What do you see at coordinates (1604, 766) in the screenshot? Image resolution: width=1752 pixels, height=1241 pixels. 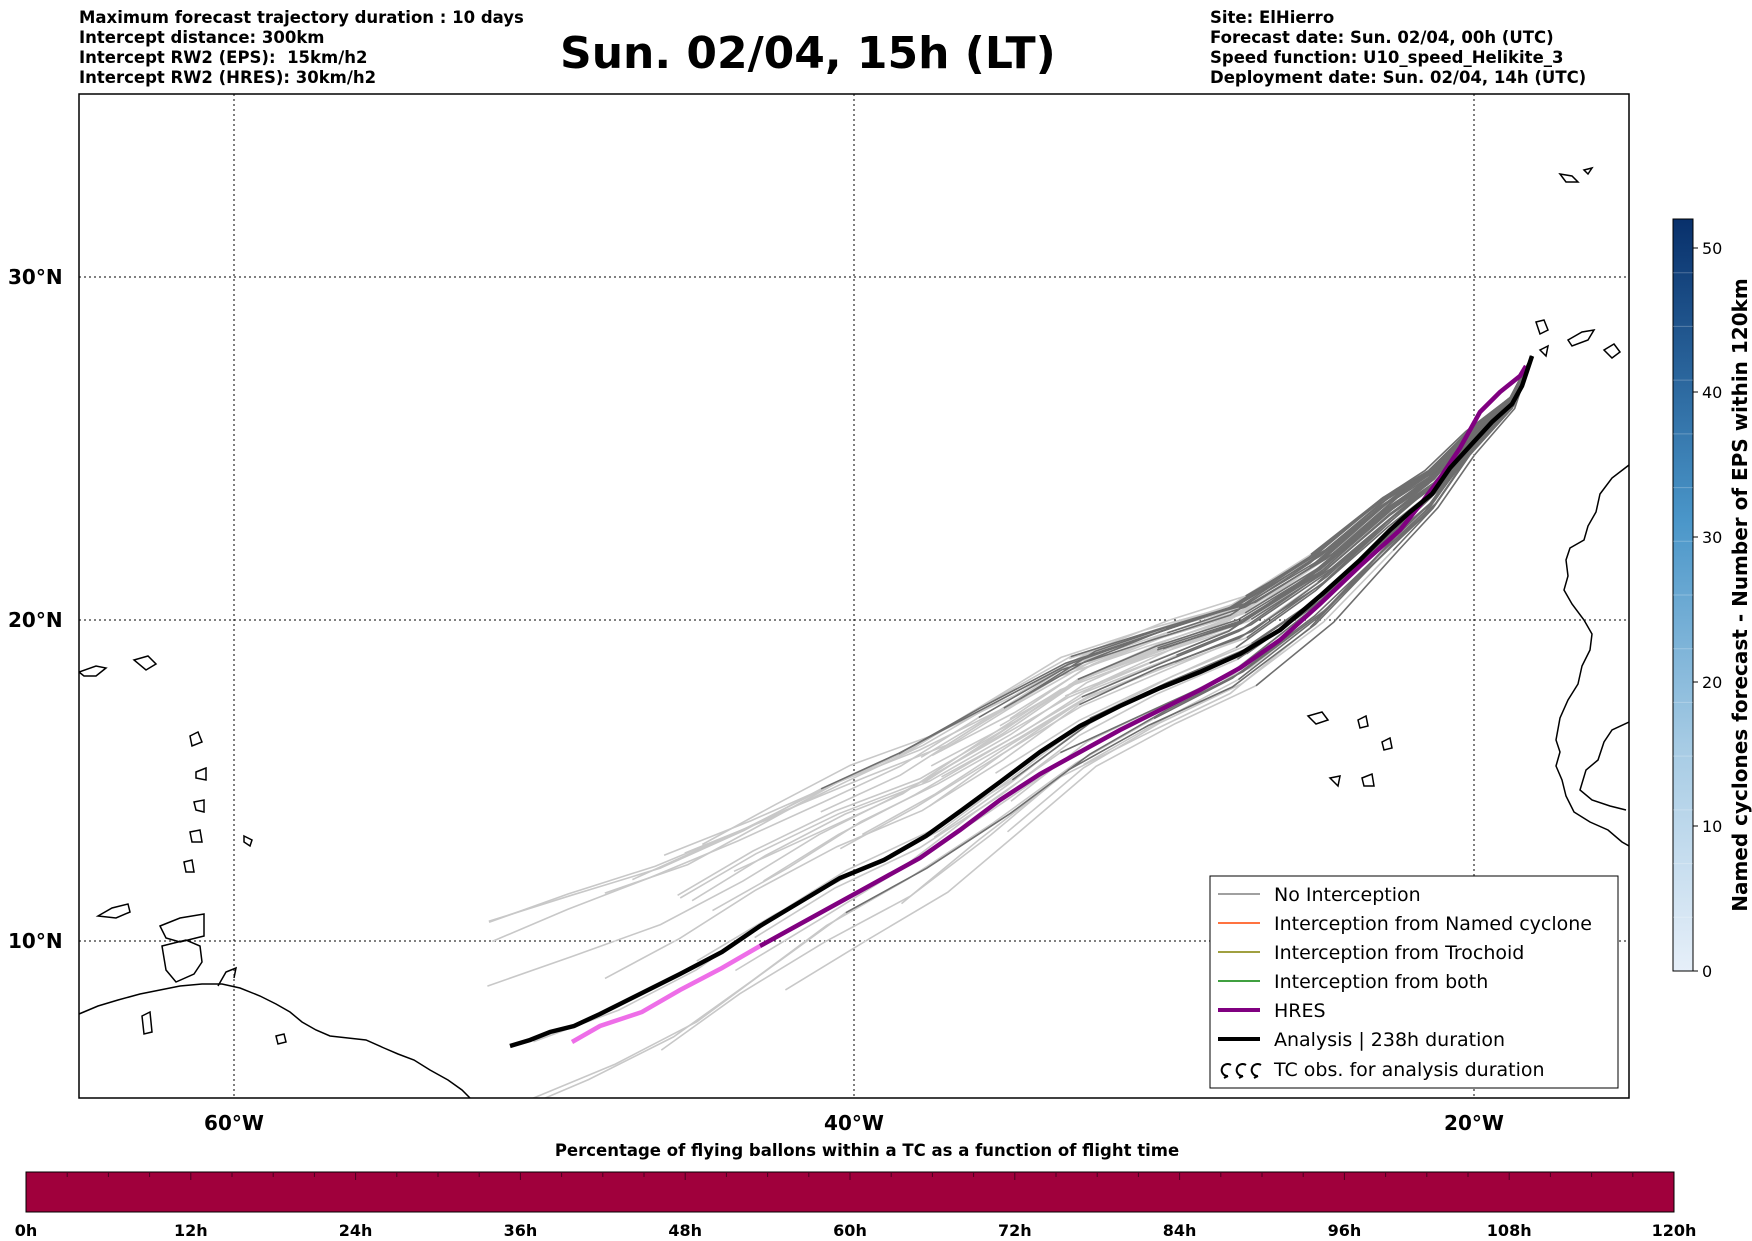 I see `cape-verde-coast` at bounding box center [1604, 766].